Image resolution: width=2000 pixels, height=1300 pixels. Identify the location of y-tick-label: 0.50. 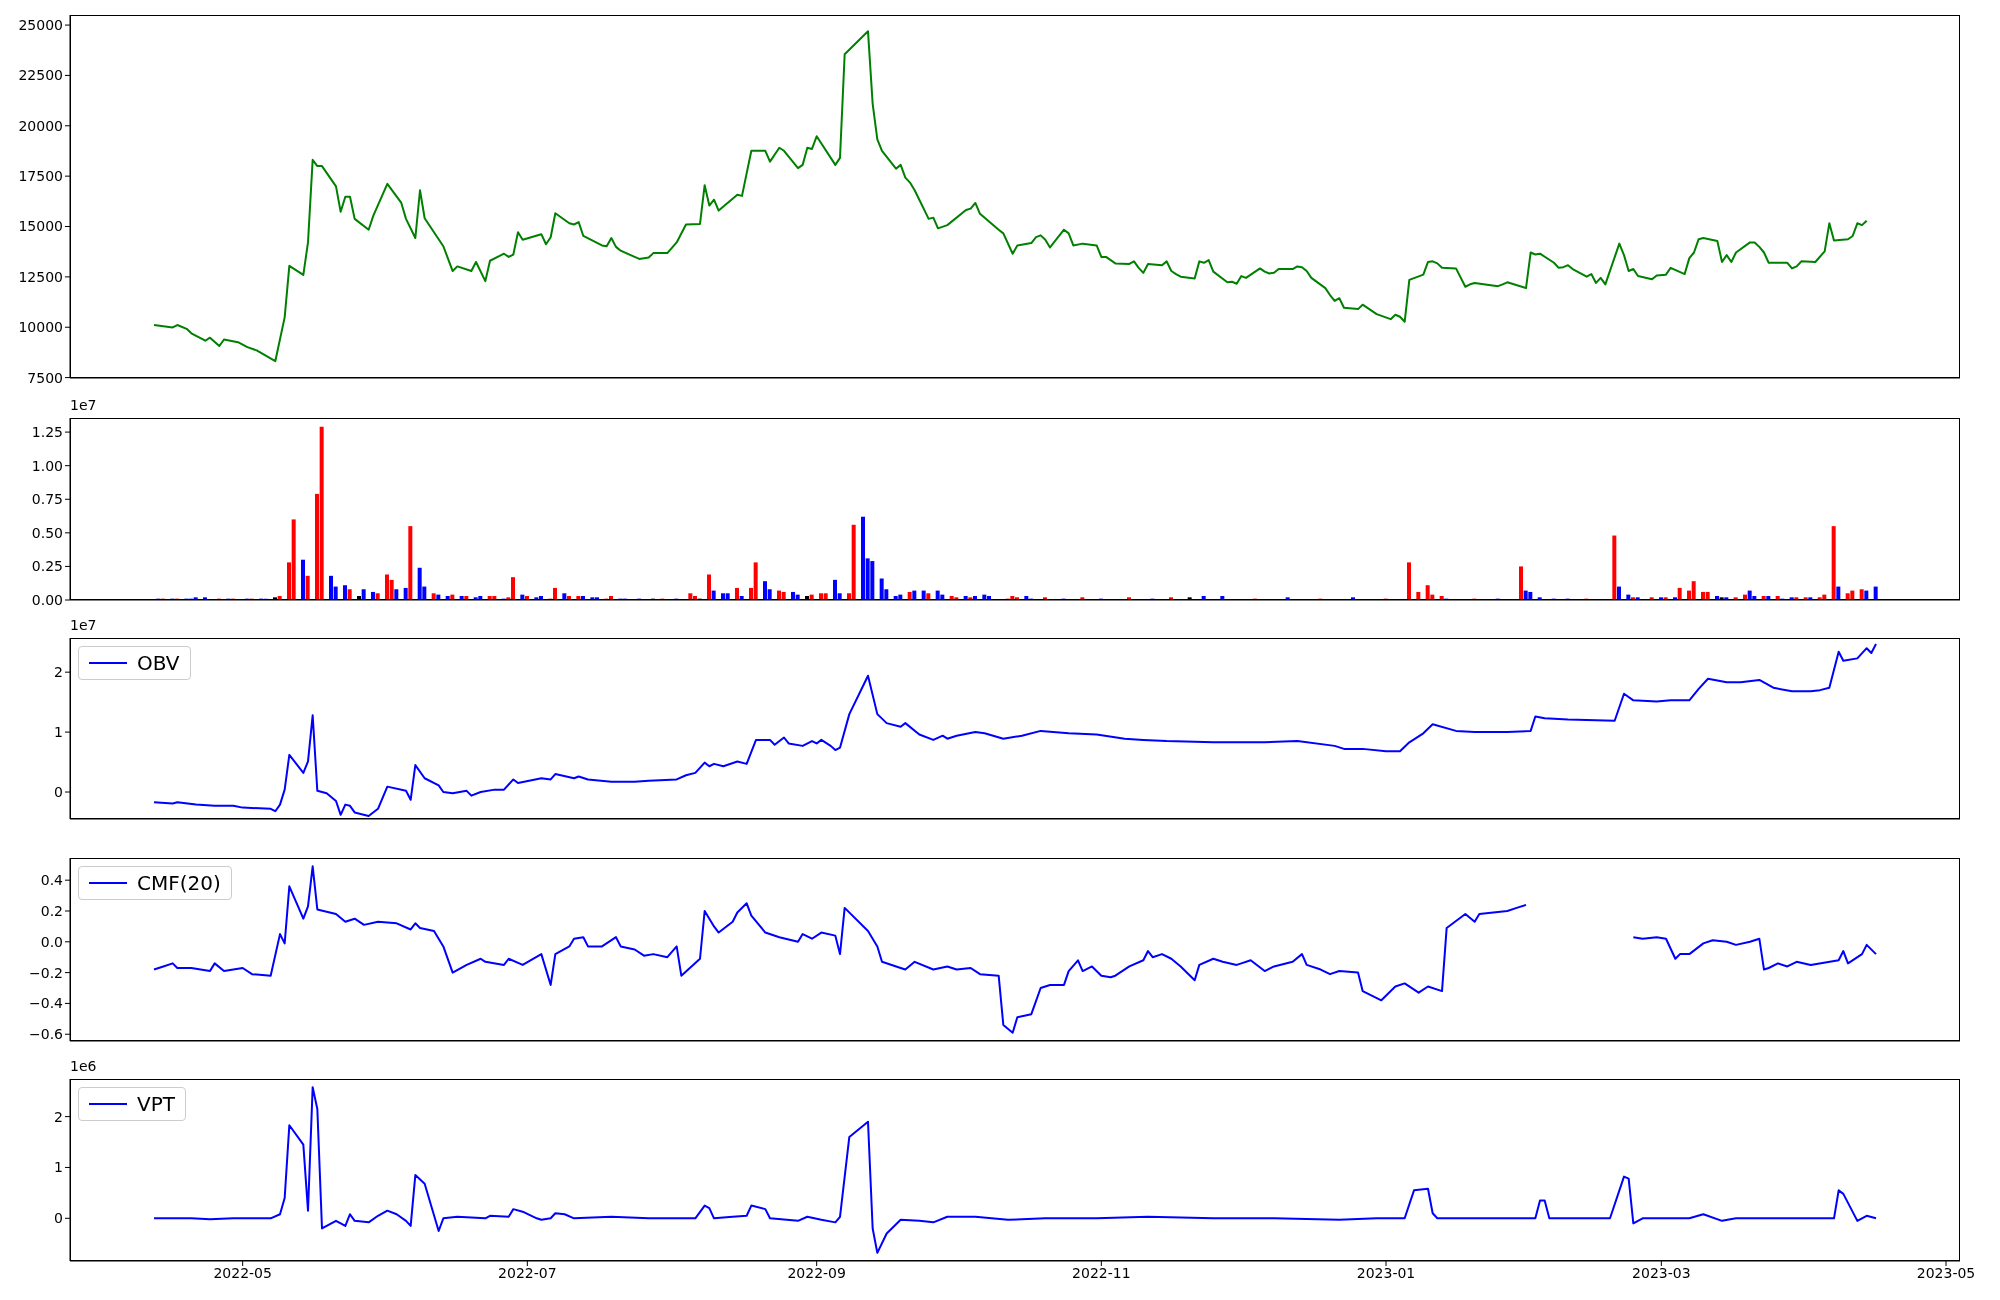
(47, 532).